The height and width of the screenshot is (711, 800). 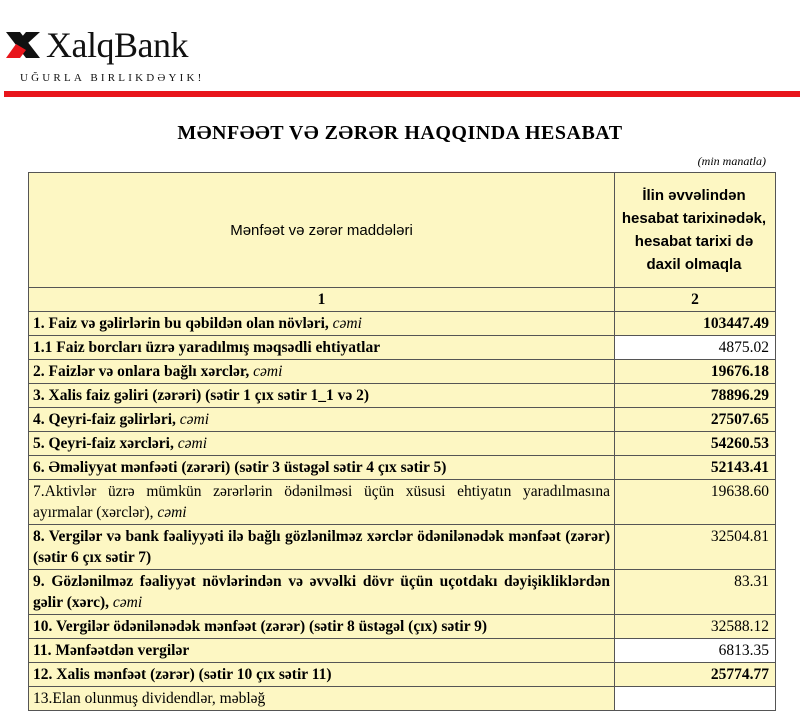 What do you see at coordinates (143, 371) in the screenshot?
I see `row-label-text: 2. Faizlər və onlara bağlı xərclər,` at bounding box center [143, 371].